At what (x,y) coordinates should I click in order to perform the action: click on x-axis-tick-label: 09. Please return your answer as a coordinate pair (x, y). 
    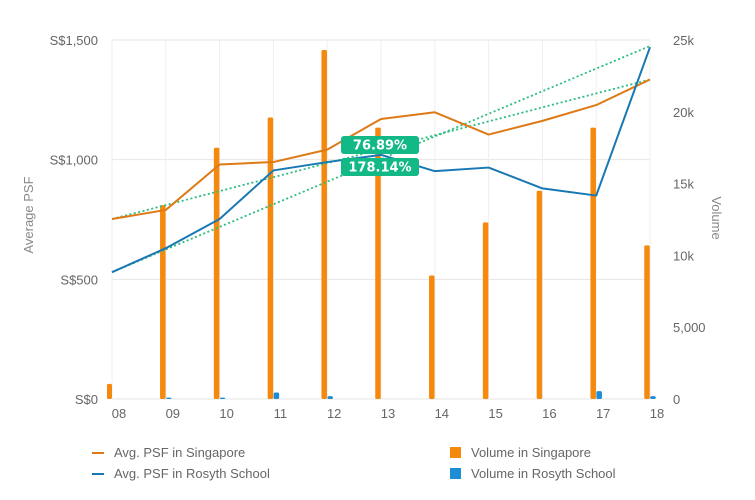
    Looking at the image, I should click on (173, 413).